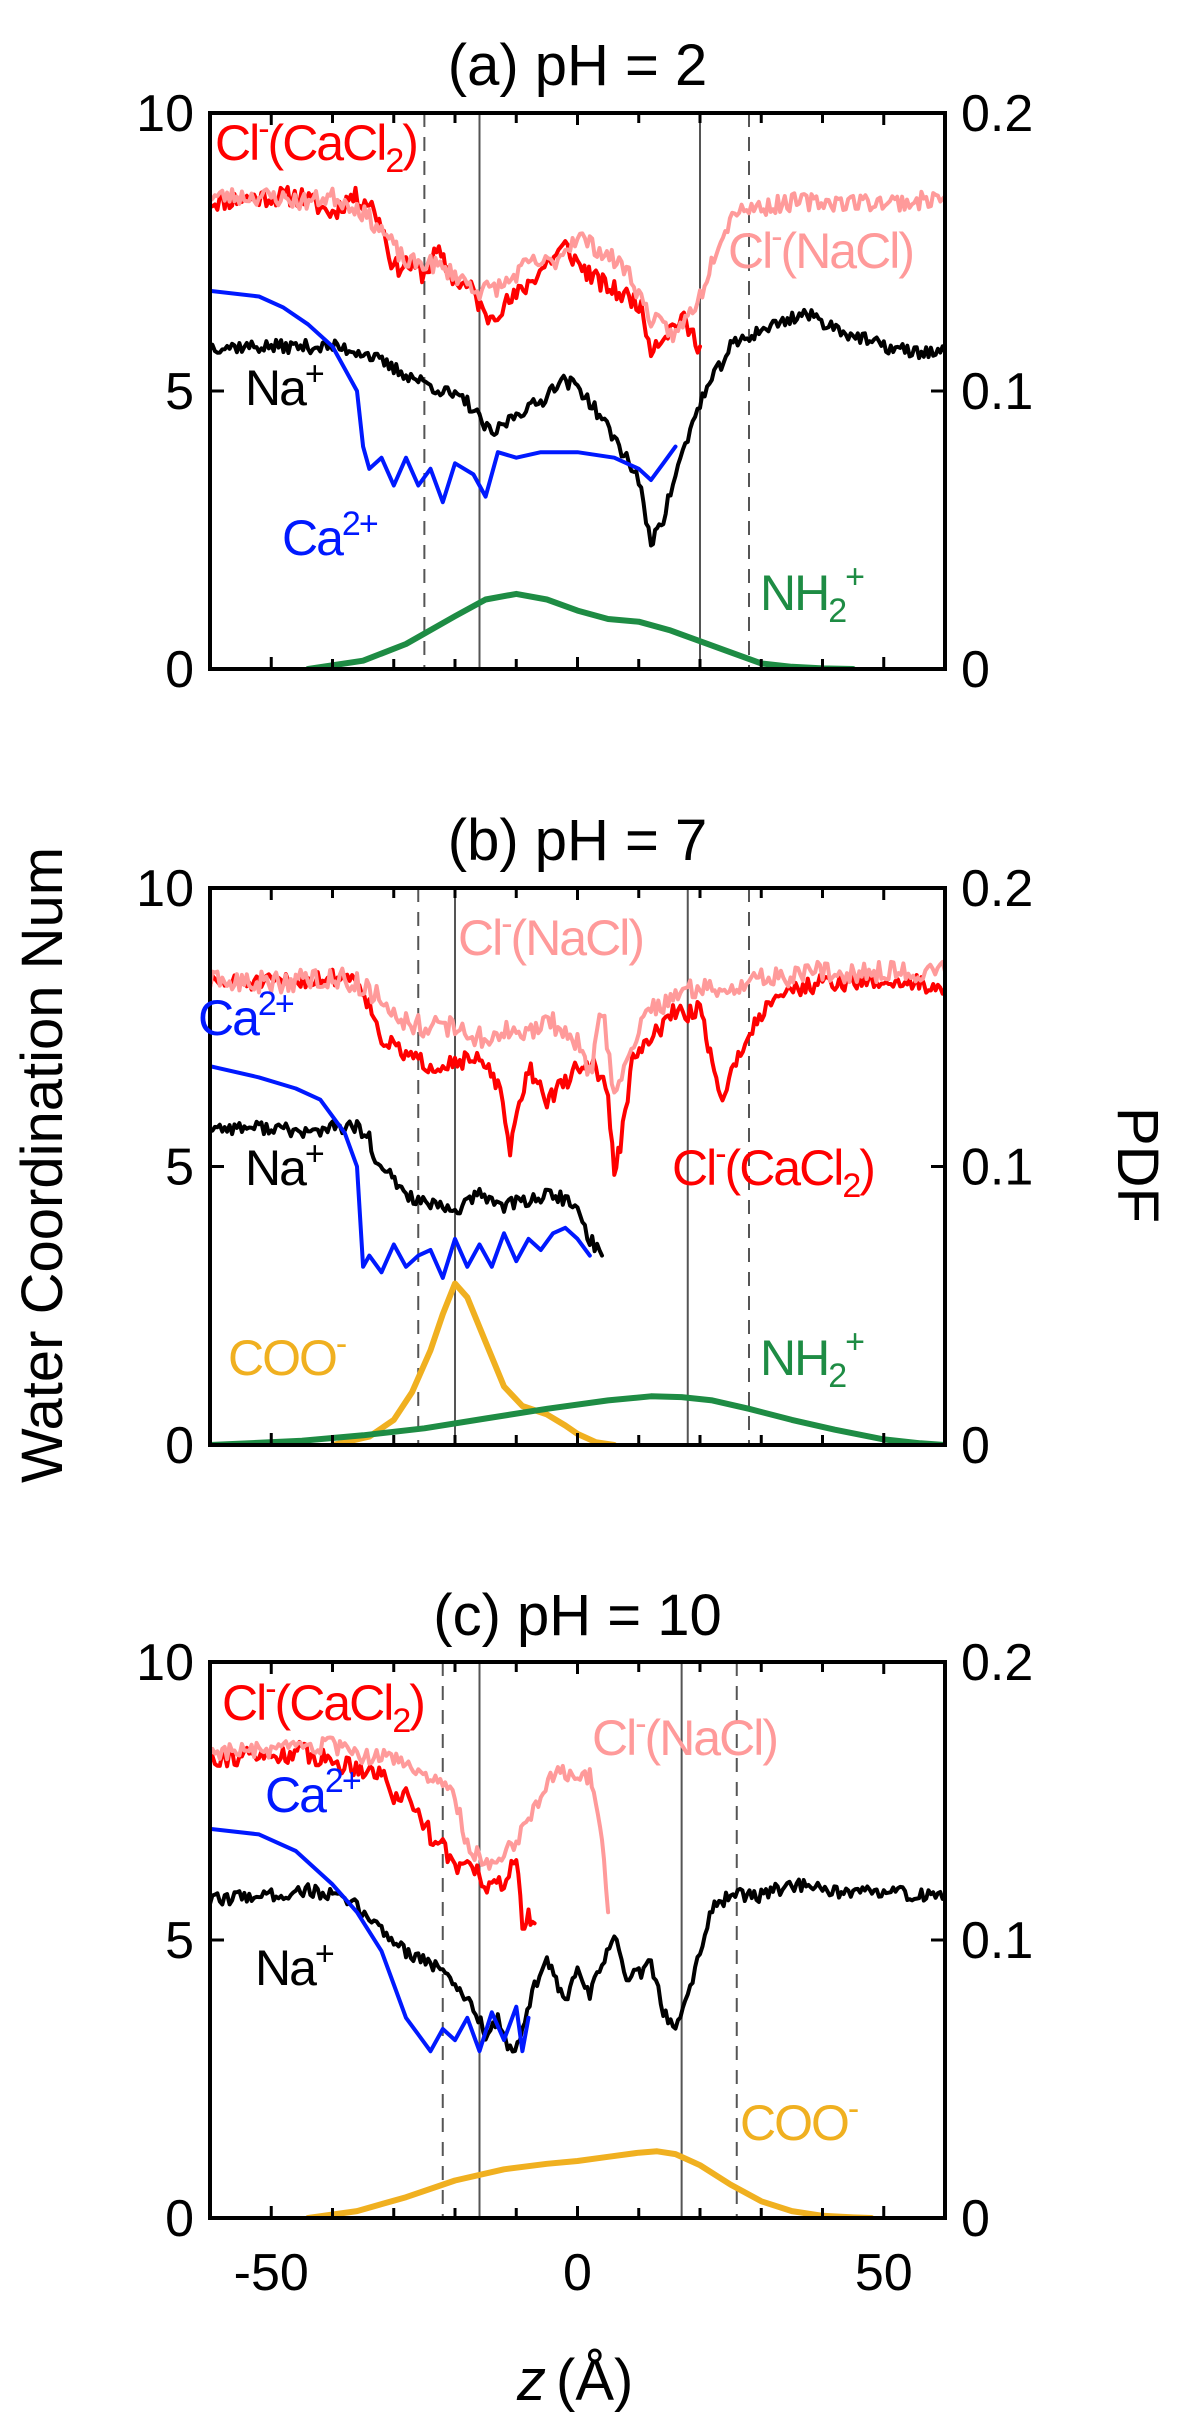 This screenshot has height=2424, width=1182. What do you see at coordinates (42, 1165) in the screenshot?
I see `y-axis-label-left: Water Coordination Num` at bounding box center [42, 1165].